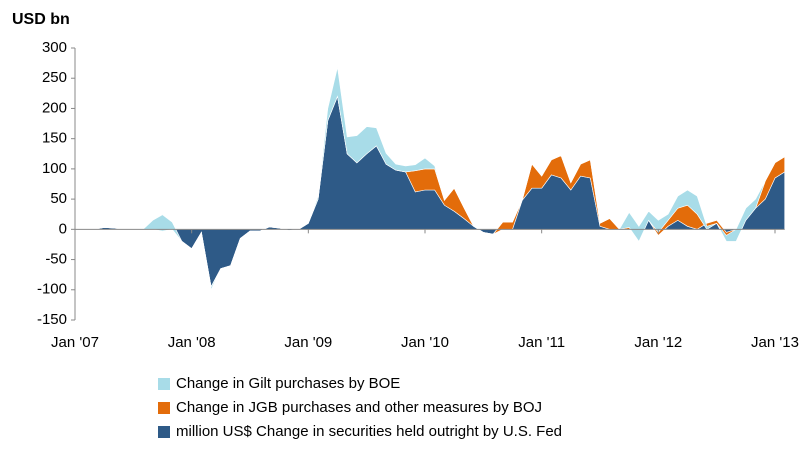 The image size is (805, 450). I want to click on x-tick-label: Jan '11, so click(541, 342).